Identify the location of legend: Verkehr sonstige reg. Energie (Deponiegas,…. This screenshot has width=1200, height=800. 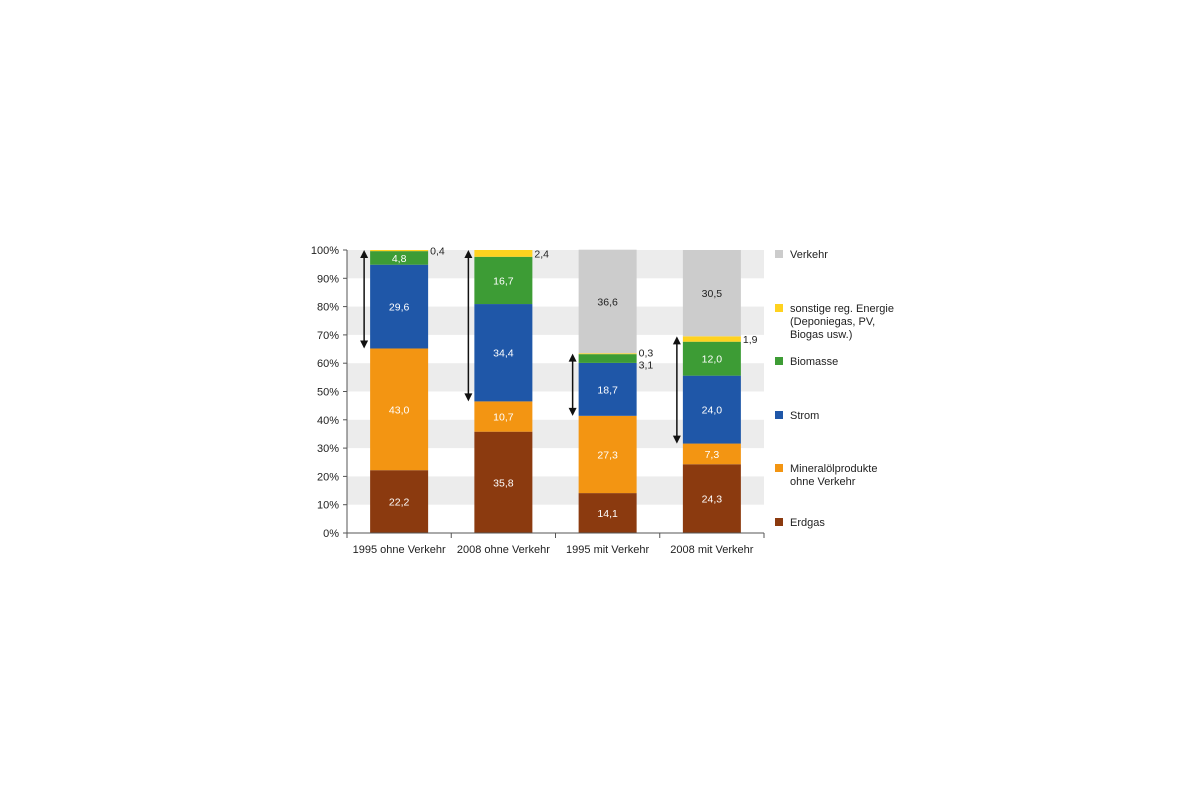
(834, 389).